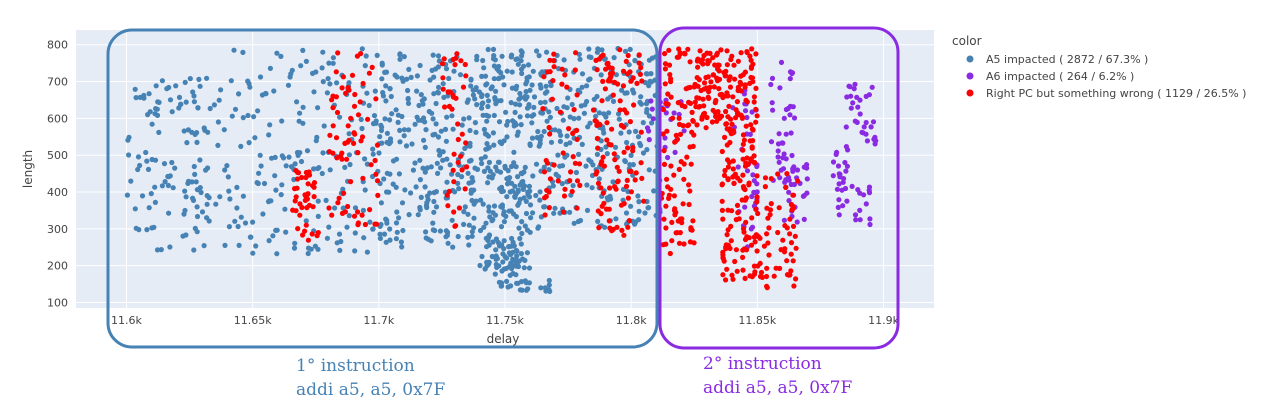 This screenshot has width=1269, height=412. What do you see at coordinates (1057, 59) in the screenshot?
I see `legend-item-a5: A5 impacted ( 2872 / 67.3% )` at bounding box center [1057, 59].